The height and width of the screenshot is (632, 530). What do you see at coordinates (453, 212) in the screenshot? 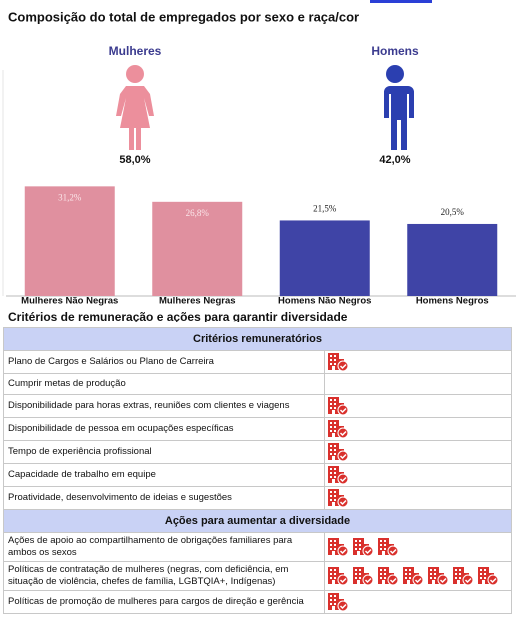
I see `value-label: 20,5%` at bounding box center [453, 212].